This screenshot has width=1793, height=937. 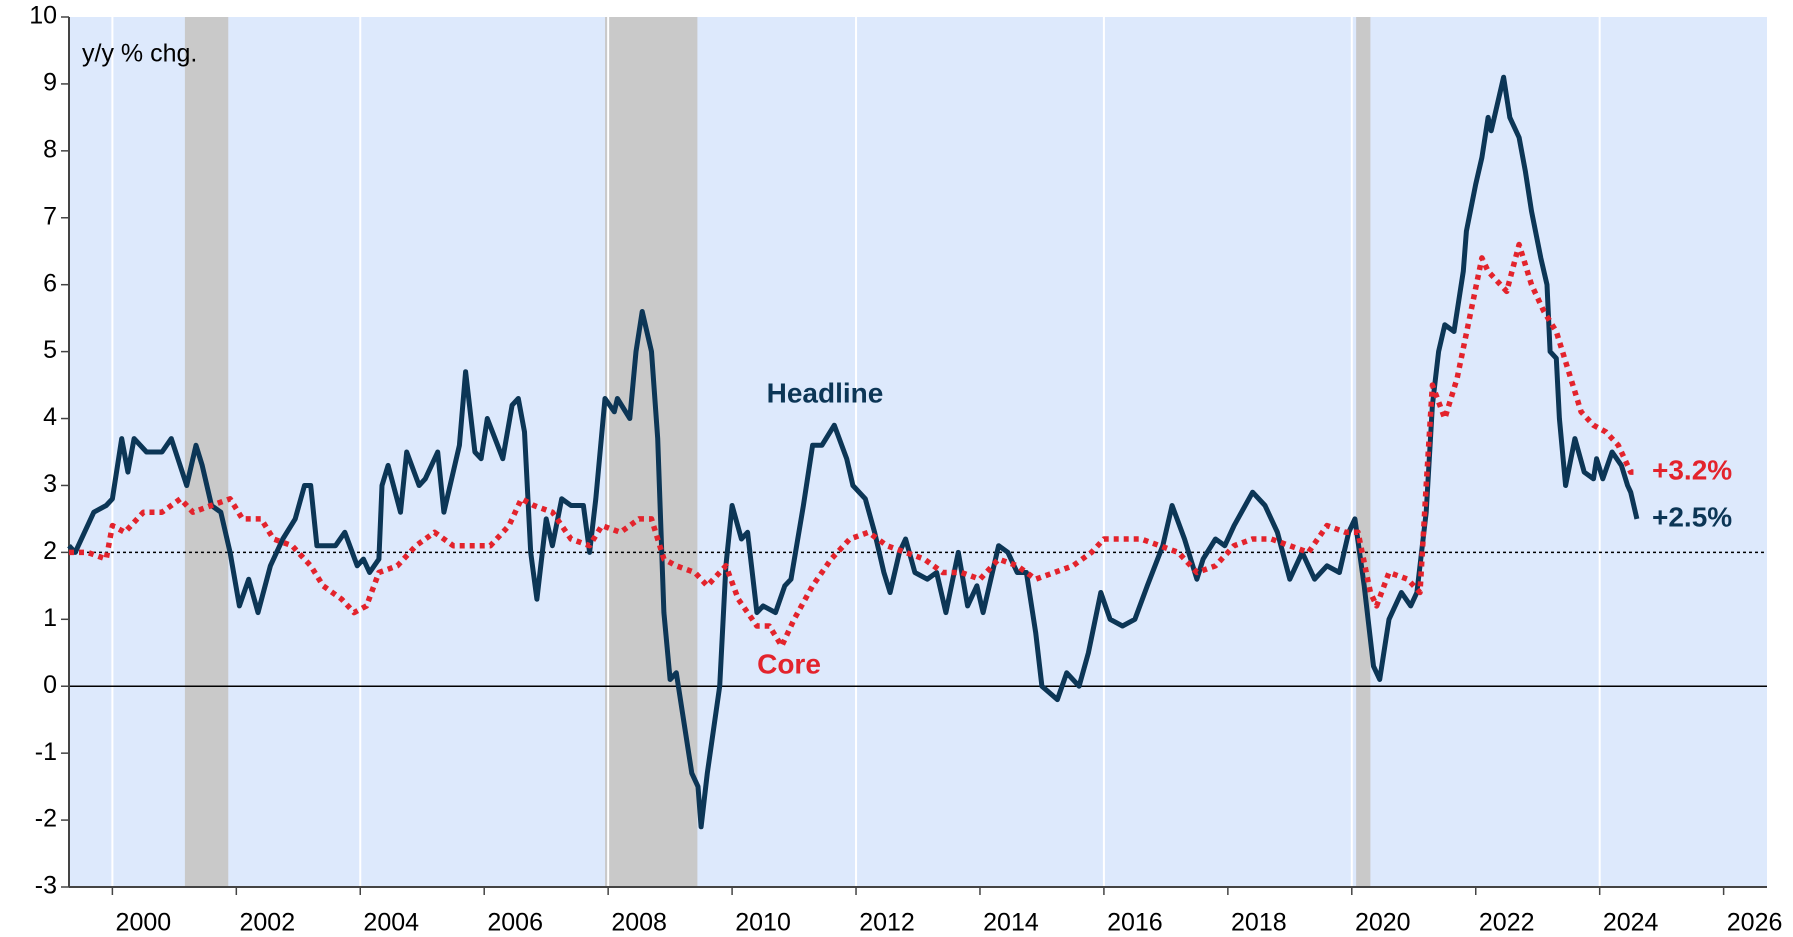 I want to click on y-tick-label: 3, so click(x=50, y=484).